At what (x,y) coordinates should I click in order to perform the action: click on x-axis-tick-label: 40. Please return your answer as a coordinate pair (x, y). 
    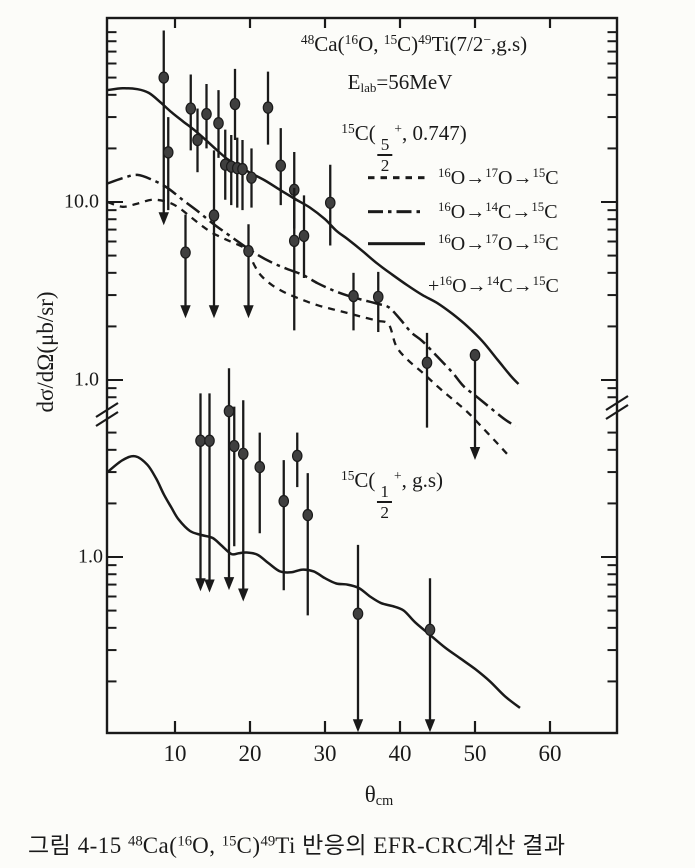
    Looking at the image, I should click on (400, 753).